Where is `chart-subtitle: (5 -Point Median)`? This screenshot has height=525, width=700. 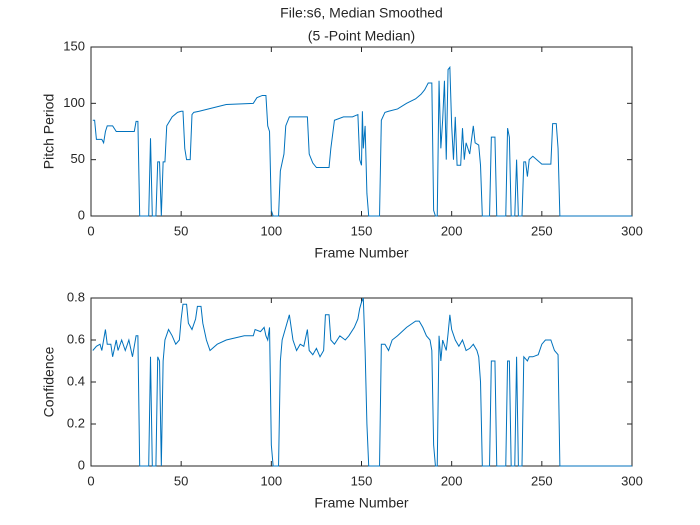 chart-subtitle: (5 -Point Median) is located at coordinates (361, 36).